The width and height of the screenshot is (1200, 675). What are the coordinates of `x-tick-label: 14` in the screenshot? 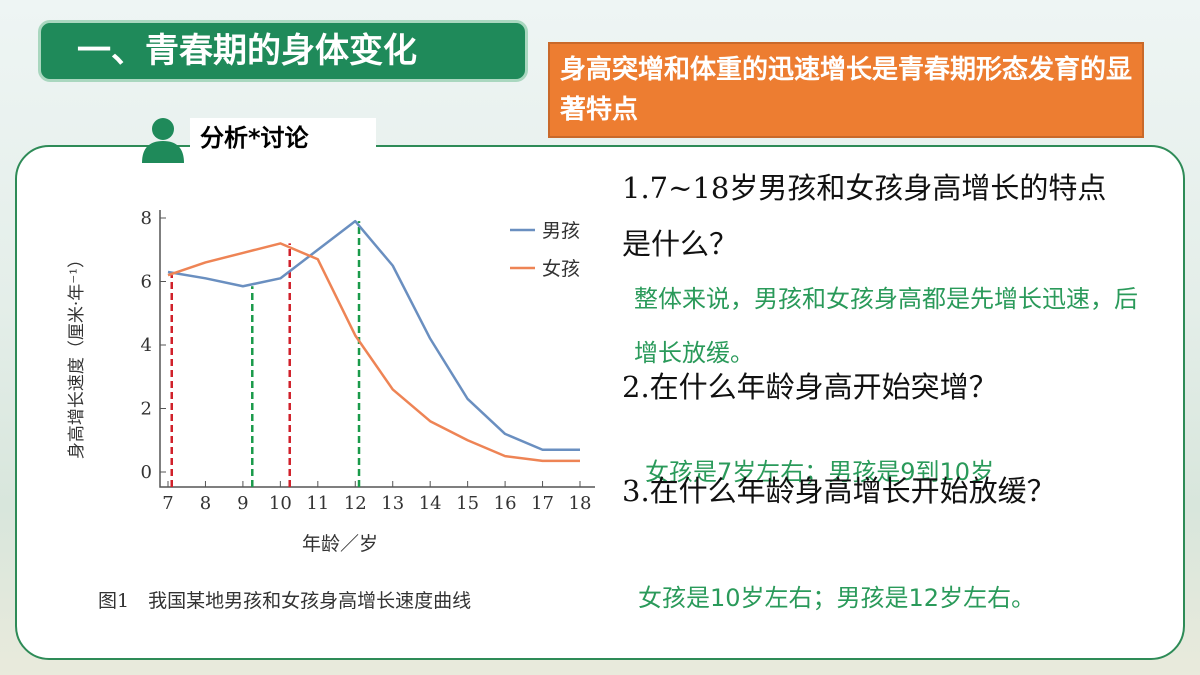 It's located at (430, 503).